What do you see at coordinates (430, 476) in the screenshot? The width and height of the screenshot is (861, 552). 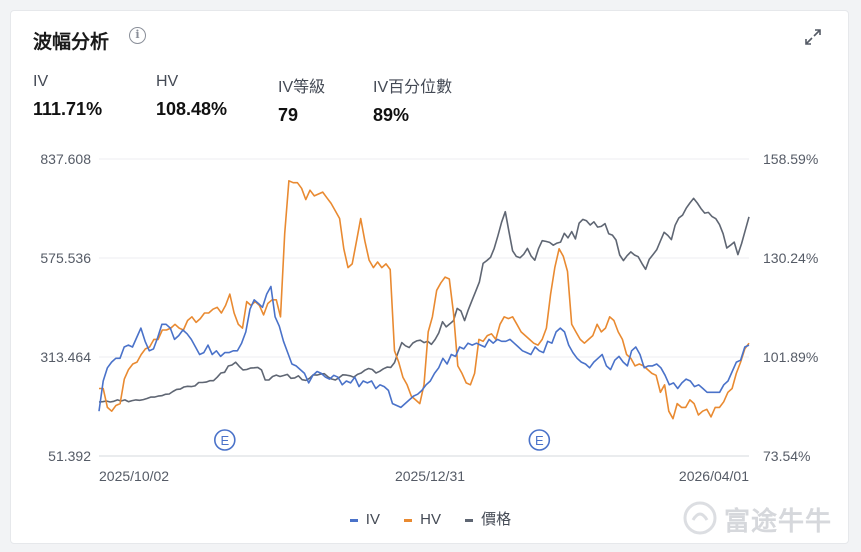 I see `x-tick-label: 2025/12/31` at bounding box center [430, 476].